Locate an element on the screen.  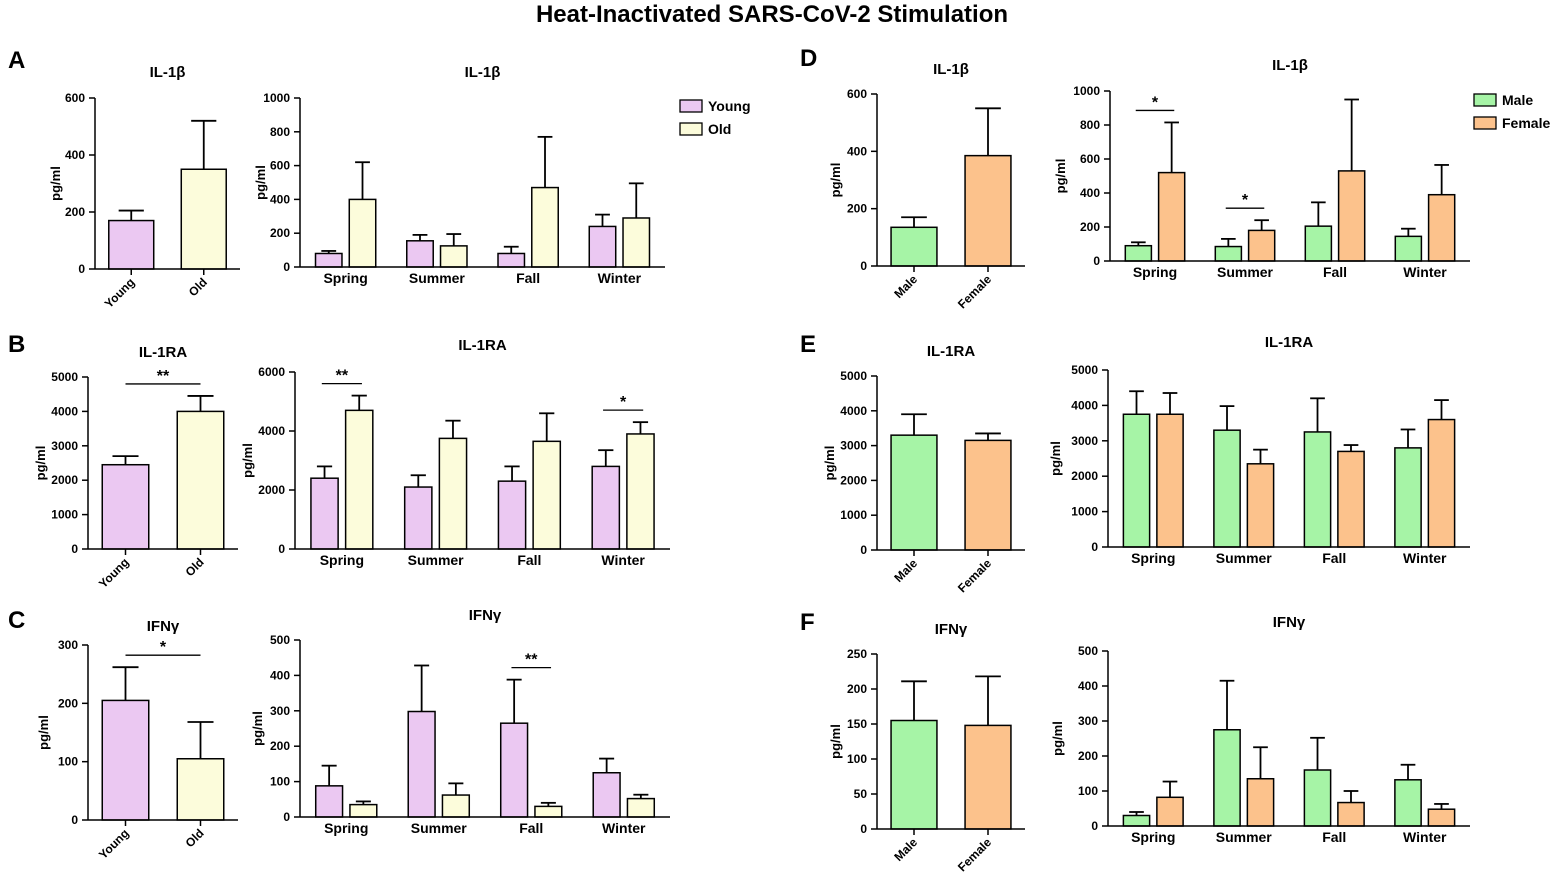
figure-title: Heat-Inactivated SARS-CoV-2 Stimulation is located at coordinates (772, 14).